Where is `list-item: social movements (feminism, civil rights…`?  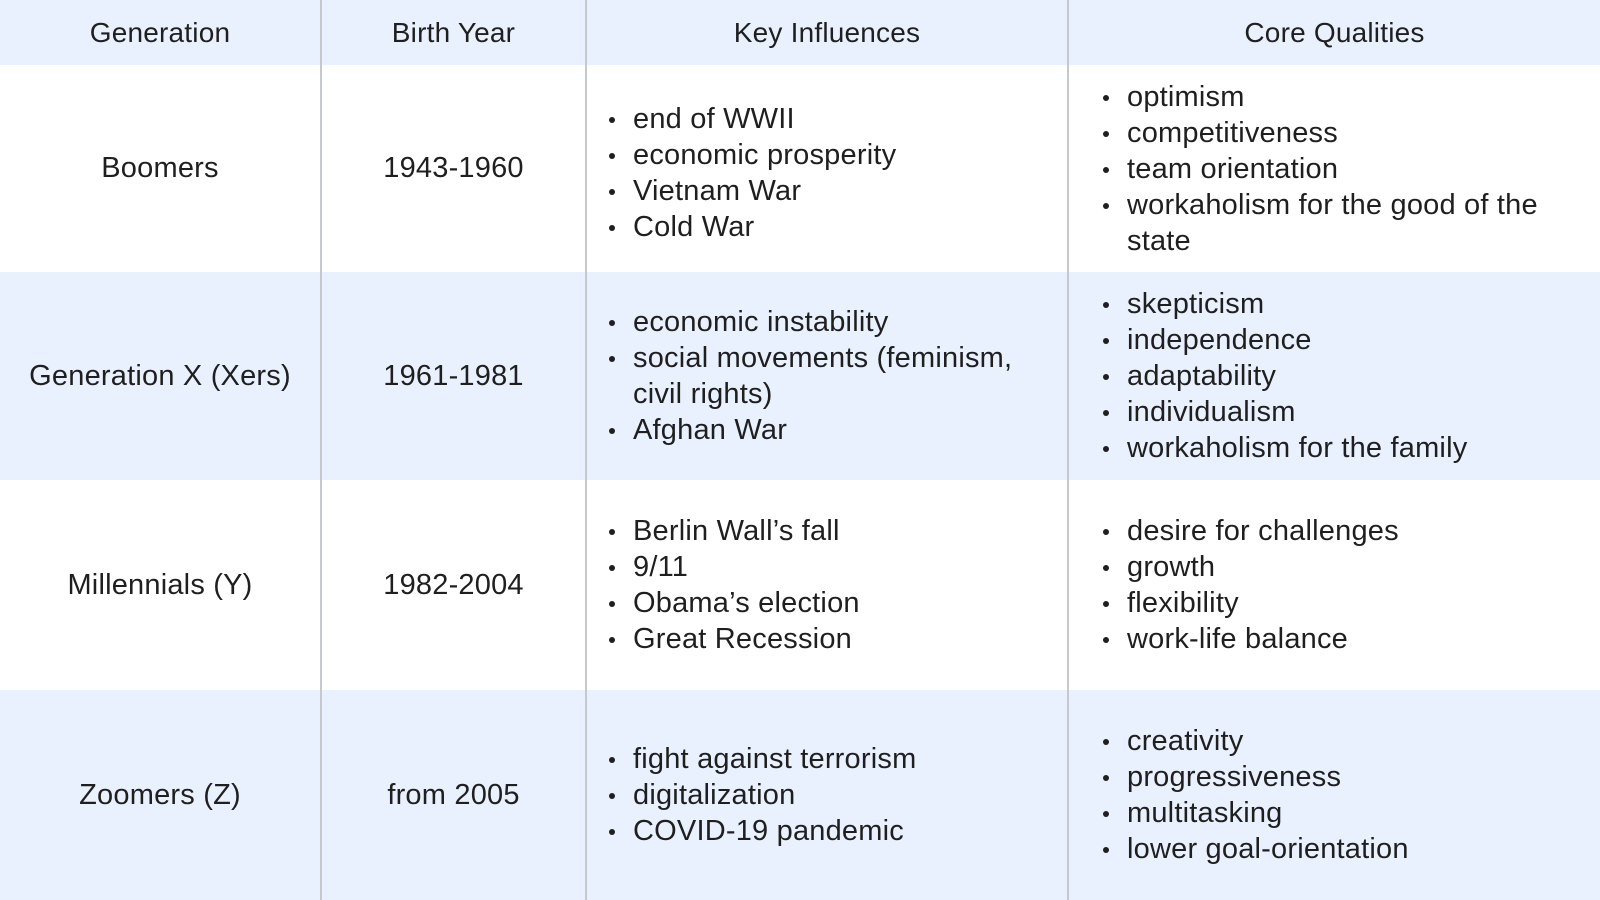
list-item: social movements (feminism, civil rights… is located at coordinates (818, 376).